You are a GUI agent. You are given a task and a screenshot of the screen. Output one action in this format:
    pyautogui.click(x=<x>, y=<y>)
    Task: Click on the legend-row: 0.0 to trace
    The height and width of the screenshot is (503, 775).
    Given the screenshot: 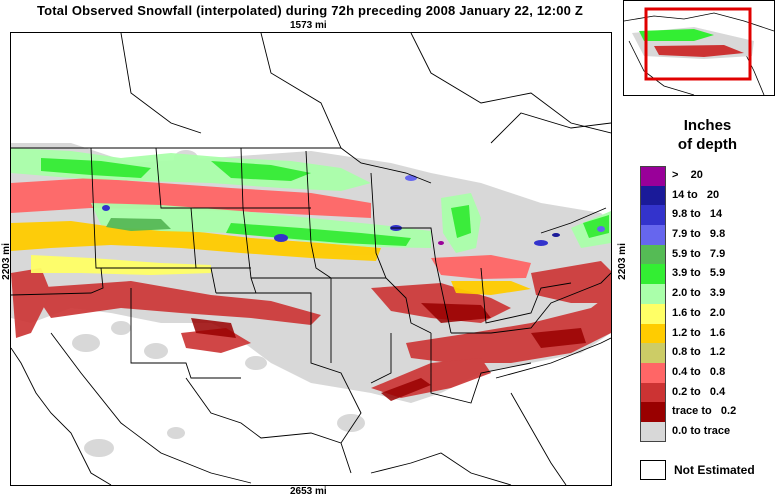 What is the action you would take?
    pyautogui.click(x=707, y=431)
    